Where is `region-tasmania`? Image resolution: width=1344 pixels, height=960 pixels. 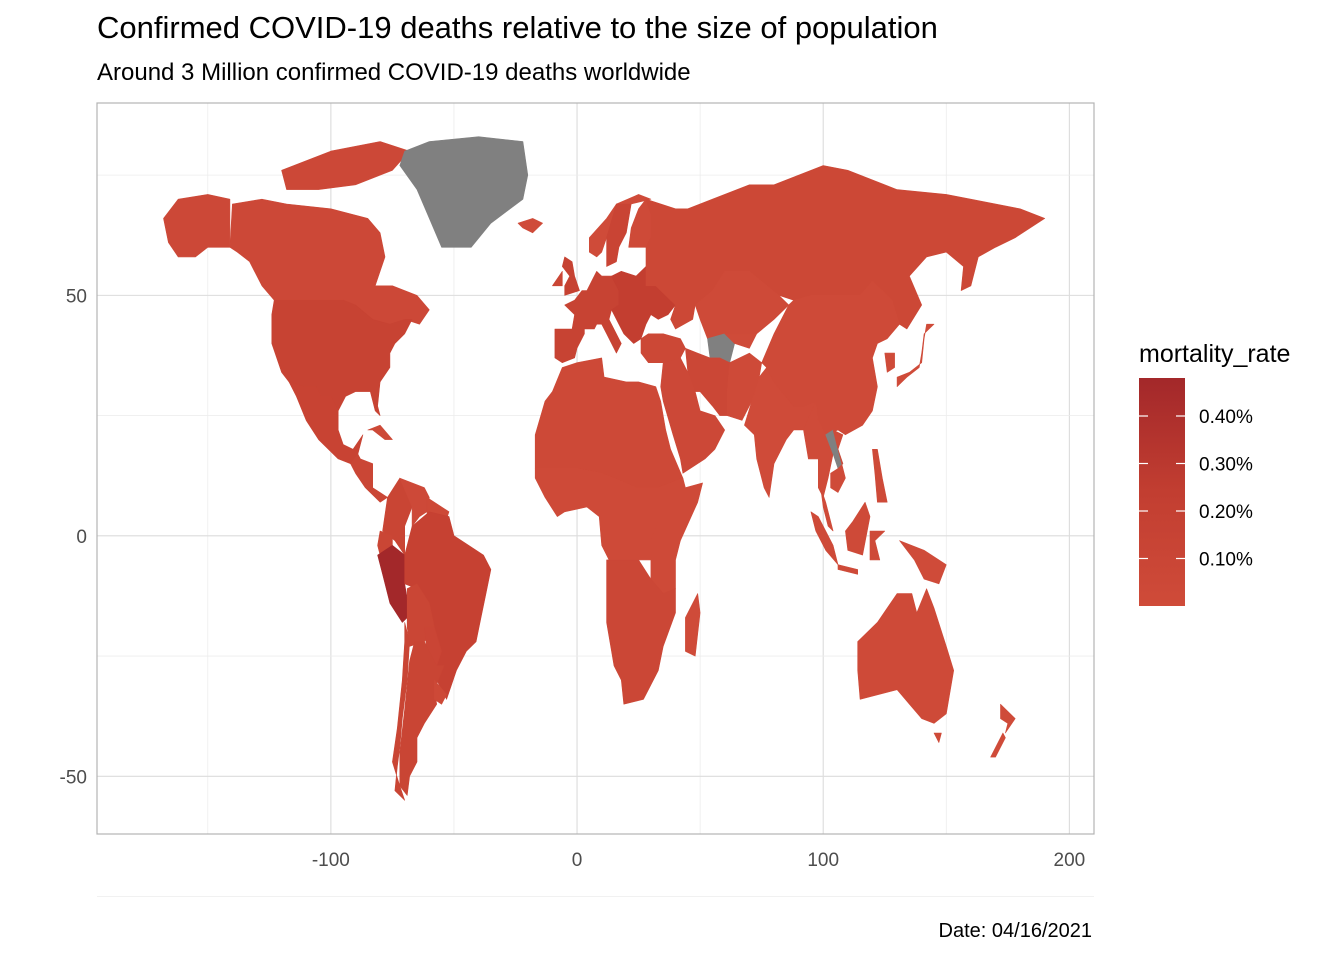 region-tasmania is located at coordinates (937, 737).